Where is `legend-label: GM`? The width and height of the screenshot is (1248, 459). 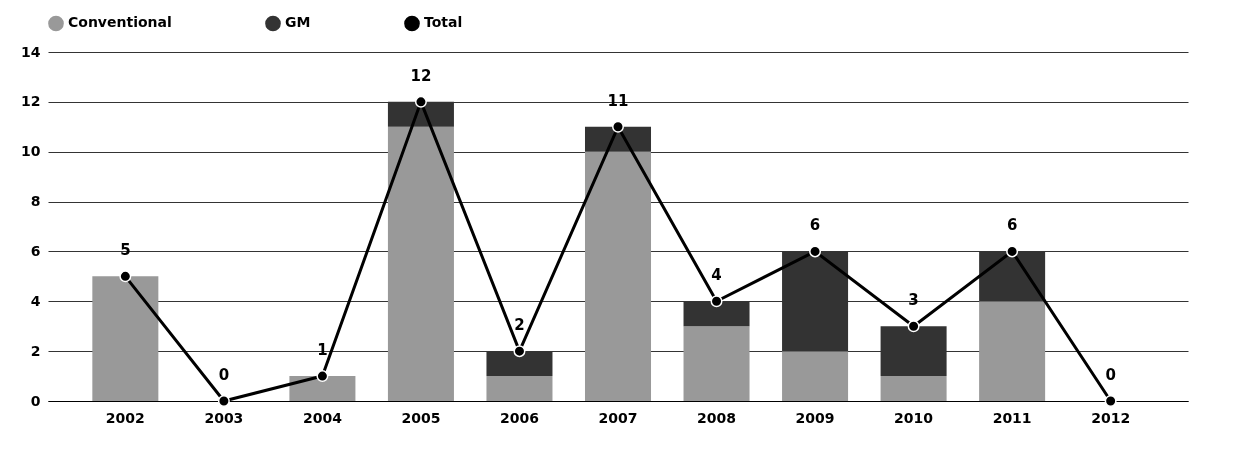
legend-label: GM is located at coordinates (298, 22).